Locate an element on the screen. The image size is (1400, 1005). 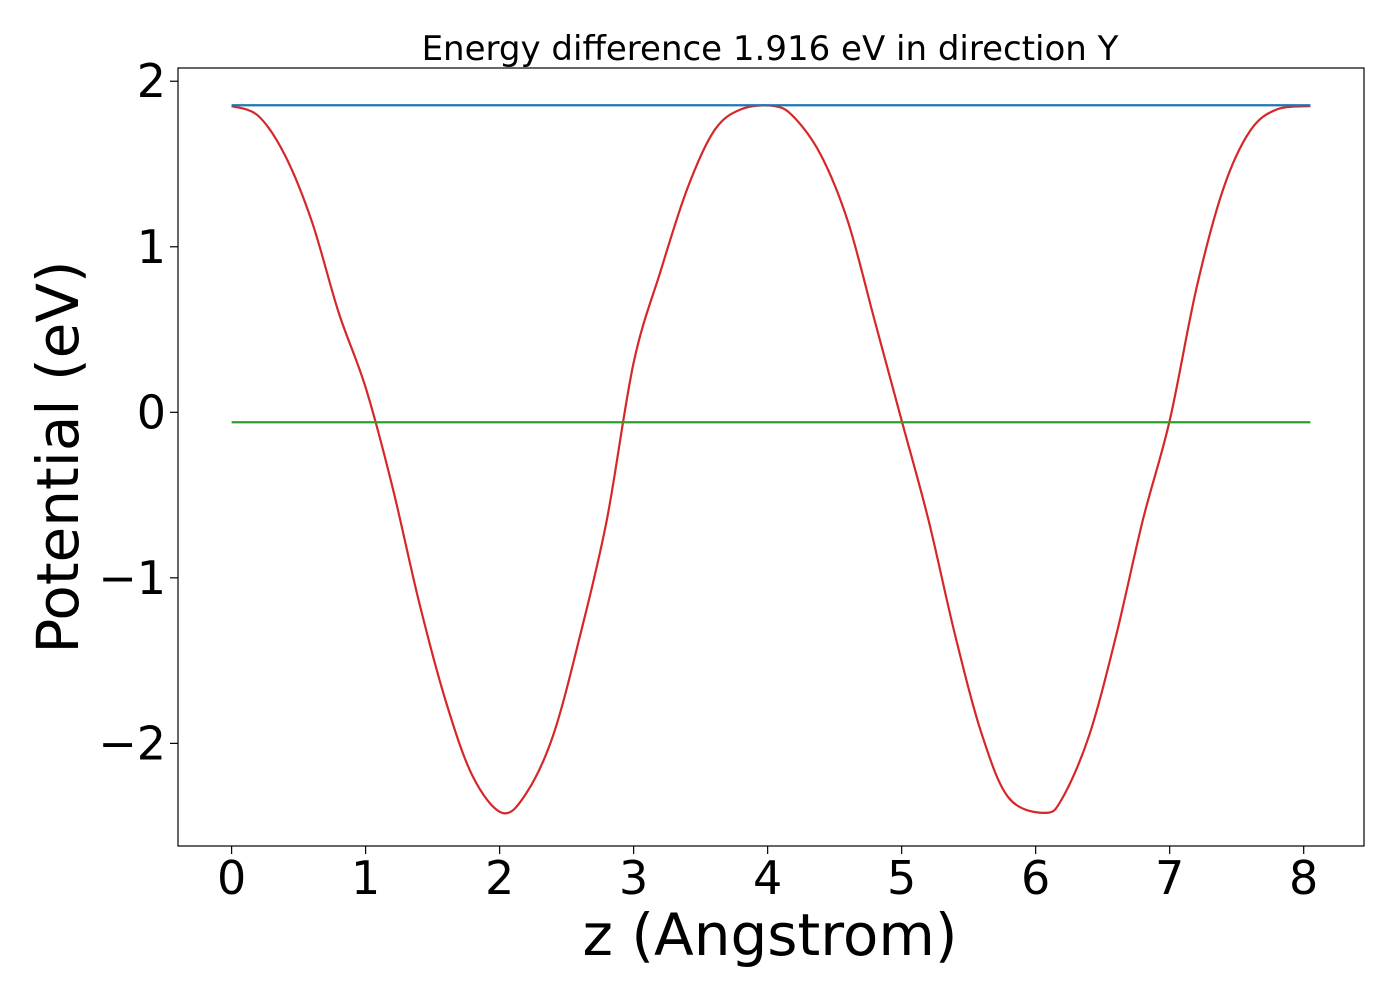
x-tick-label: 4 is located at coordinates (767, 878).